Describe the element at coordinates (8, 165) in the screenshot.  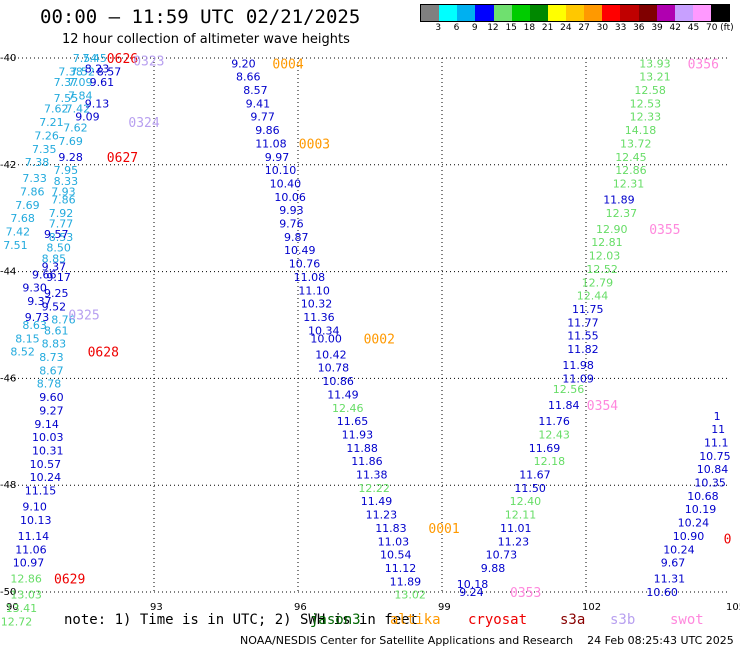
I see `y-tick-label: -42` at that location.